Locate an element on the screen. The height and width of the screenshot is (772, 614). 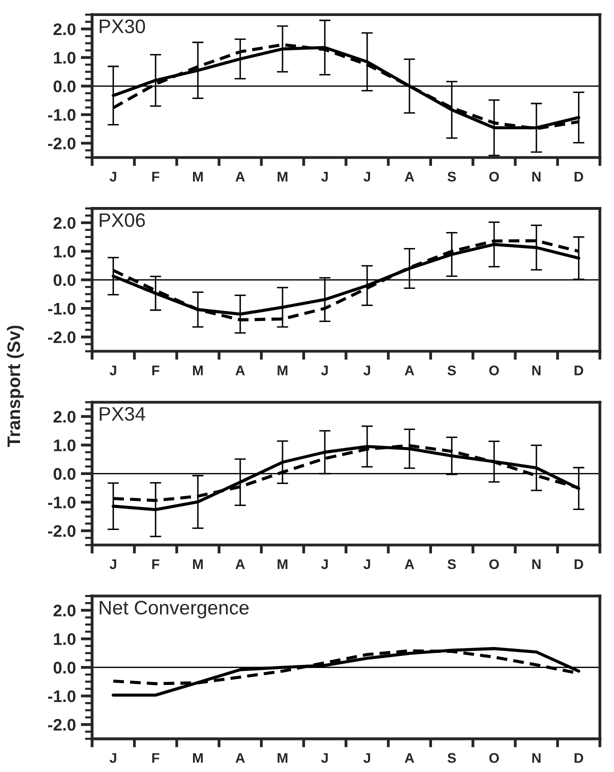
chart-title: PX34 is located at coordinates (123, 414).